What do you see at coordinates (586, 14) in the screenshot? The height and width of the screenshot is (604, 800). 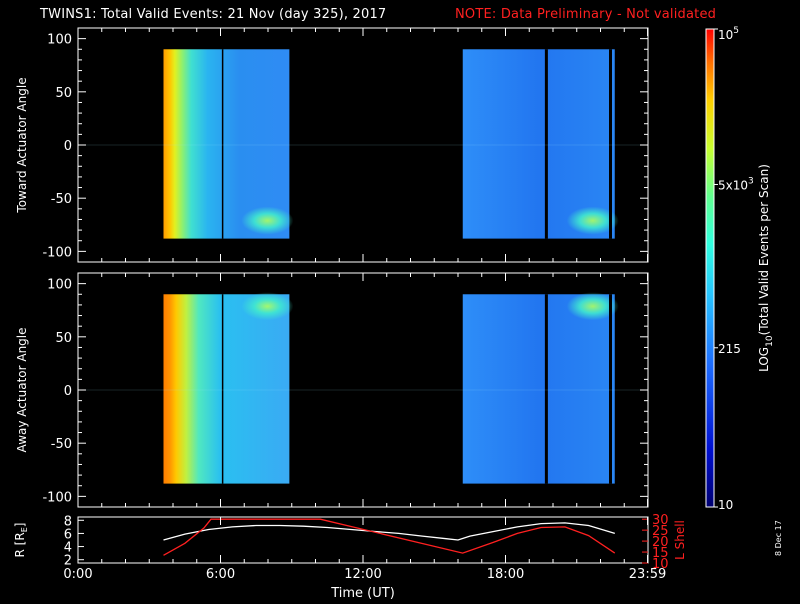 I see `preliminary-note: NOTE: Data Preliminary - Not validated` at bounding box center [586, 14].